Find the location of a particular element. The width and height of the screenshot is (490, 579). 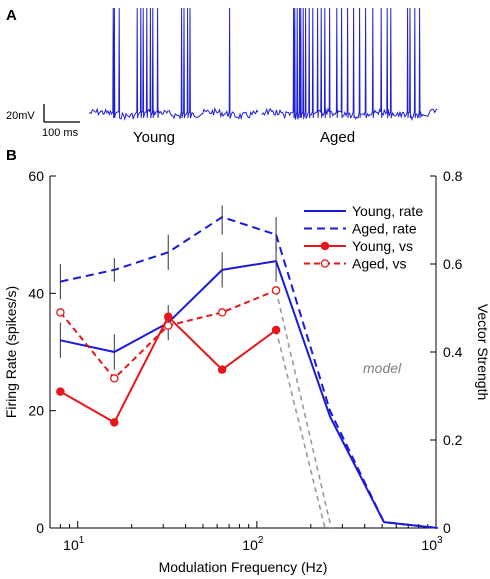

series-line-young-vs-model is located at coordinates (300, 429).